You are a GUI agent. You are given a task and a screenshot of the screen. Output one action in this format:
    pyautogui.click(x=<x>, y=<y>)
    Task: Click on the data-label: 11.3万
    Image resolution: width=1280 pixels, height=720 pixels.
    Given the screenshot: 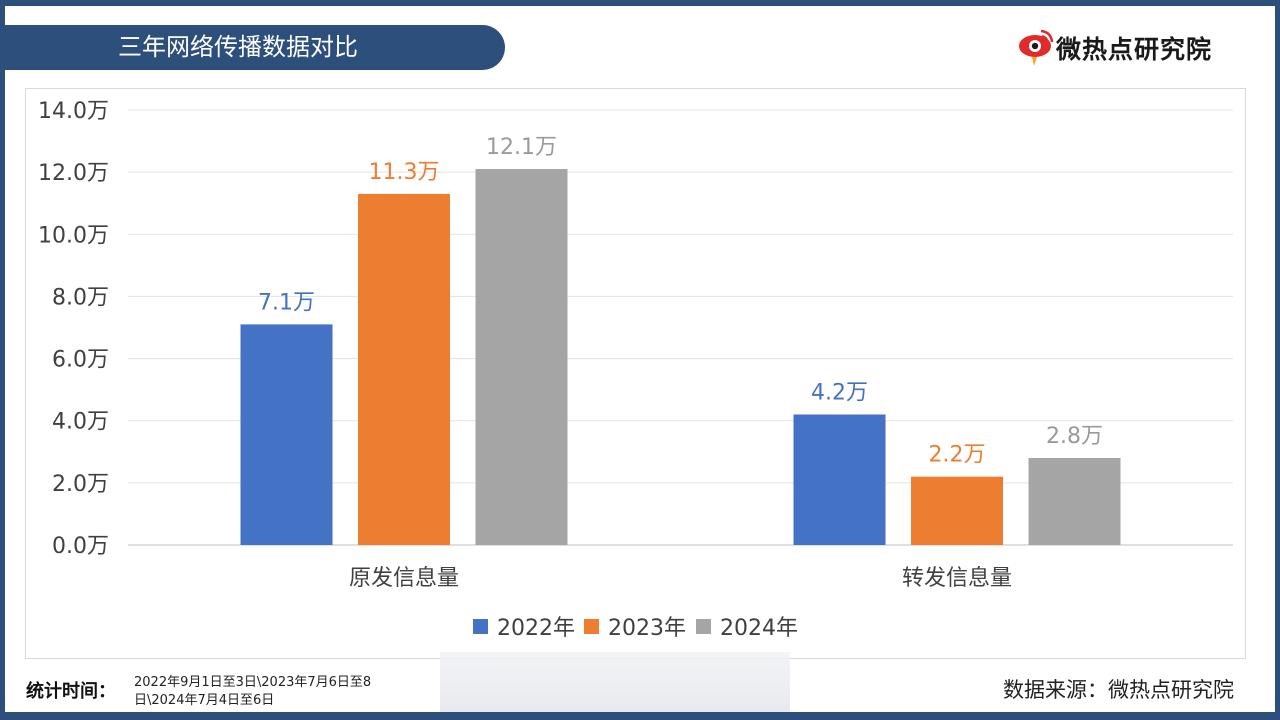 What is the action you would take?
    pyautogui.click(x=404, y=172)
    